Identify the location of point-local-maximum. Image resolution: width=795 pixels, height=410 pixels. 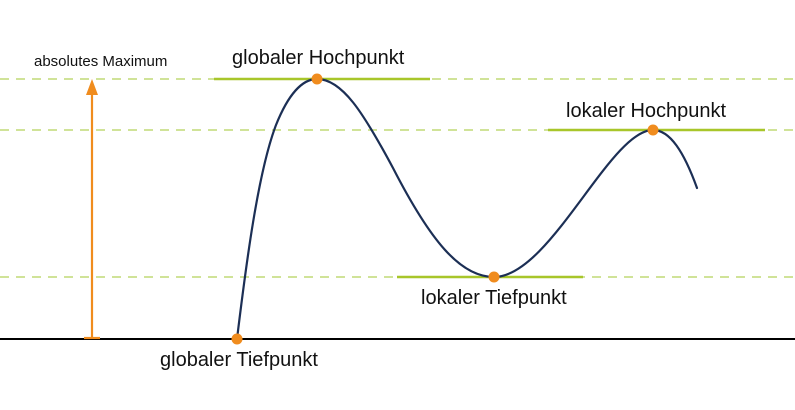
(653, 130).